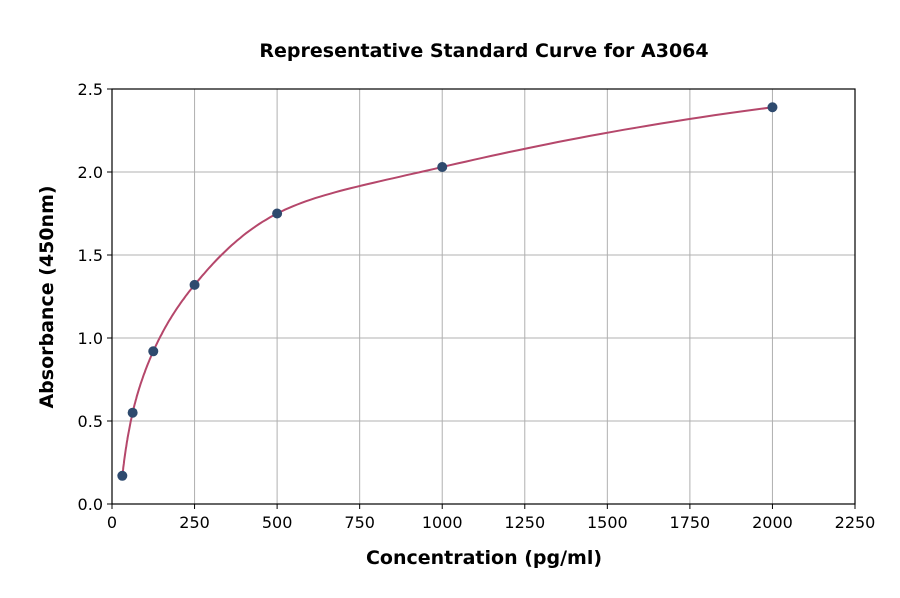 This screenshot has height=598, width=900. What do you see at coordinates (277, 522) in the screenshot?
I see `x-tick-label: 500` at bounding box center [277, 522].